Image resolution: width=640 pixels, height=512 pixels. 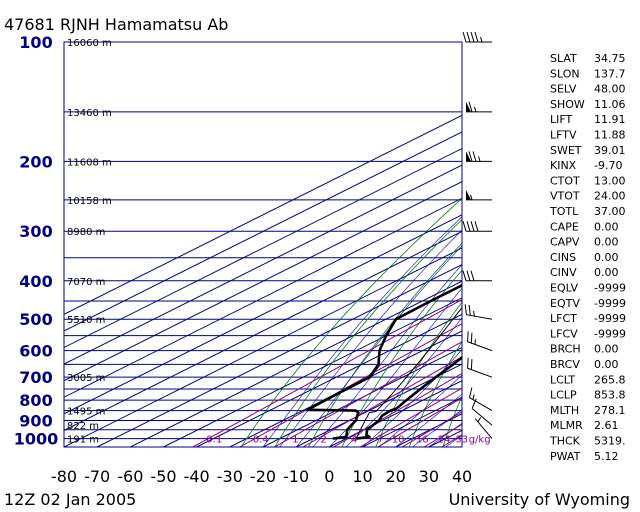 I want to click on temperature-tick-label: -70, so click(x=97, y=476).